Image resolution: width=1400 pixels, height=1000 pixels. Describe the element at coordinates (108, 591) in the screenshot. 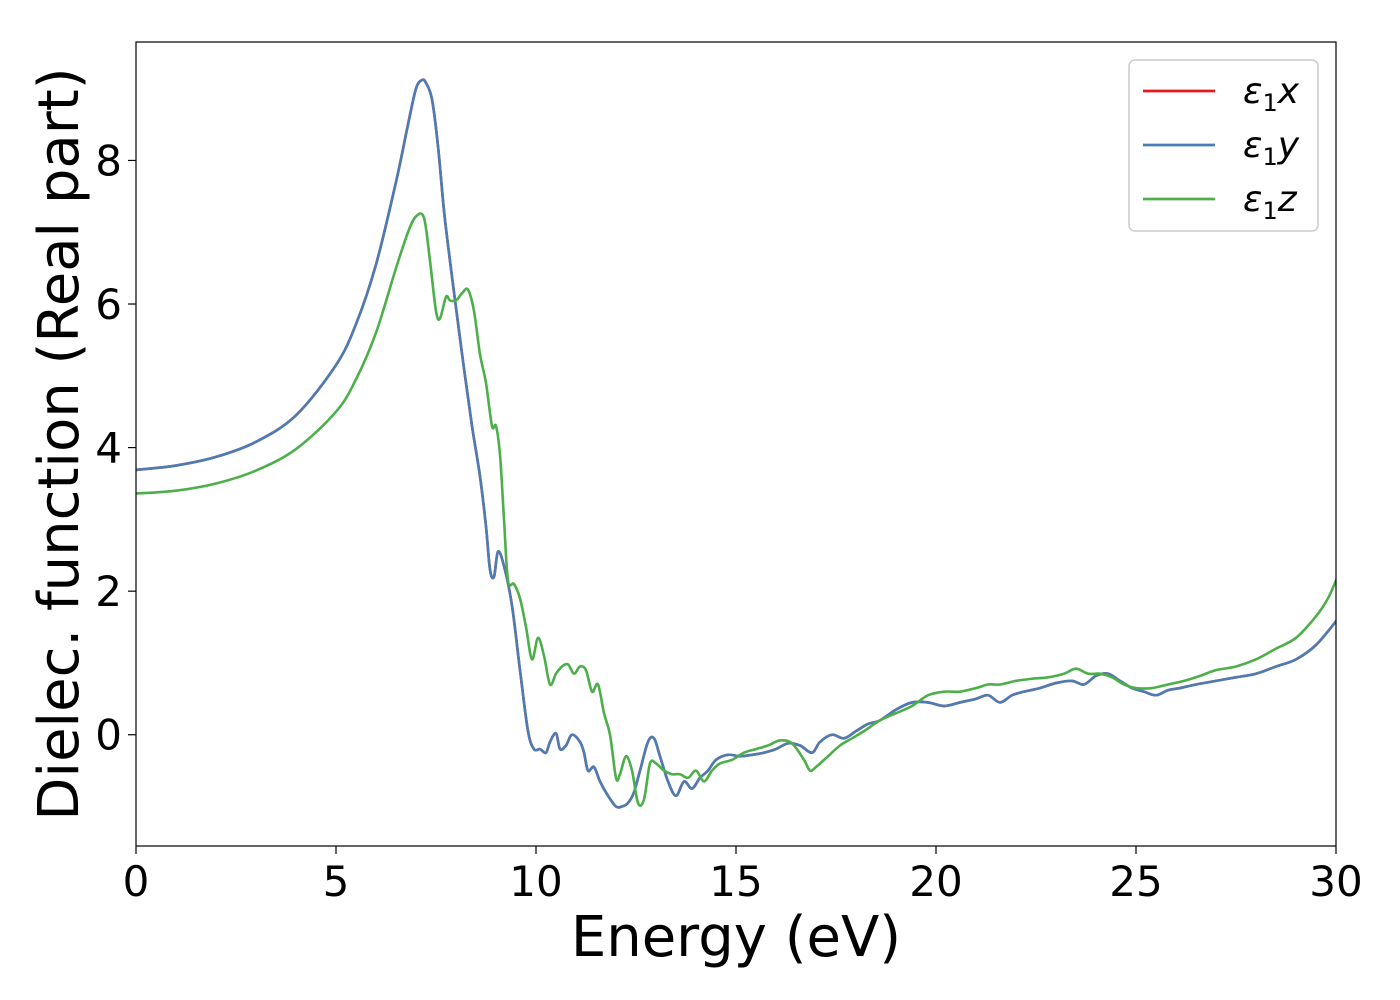

I see `y-tick-label: 2` at that location.